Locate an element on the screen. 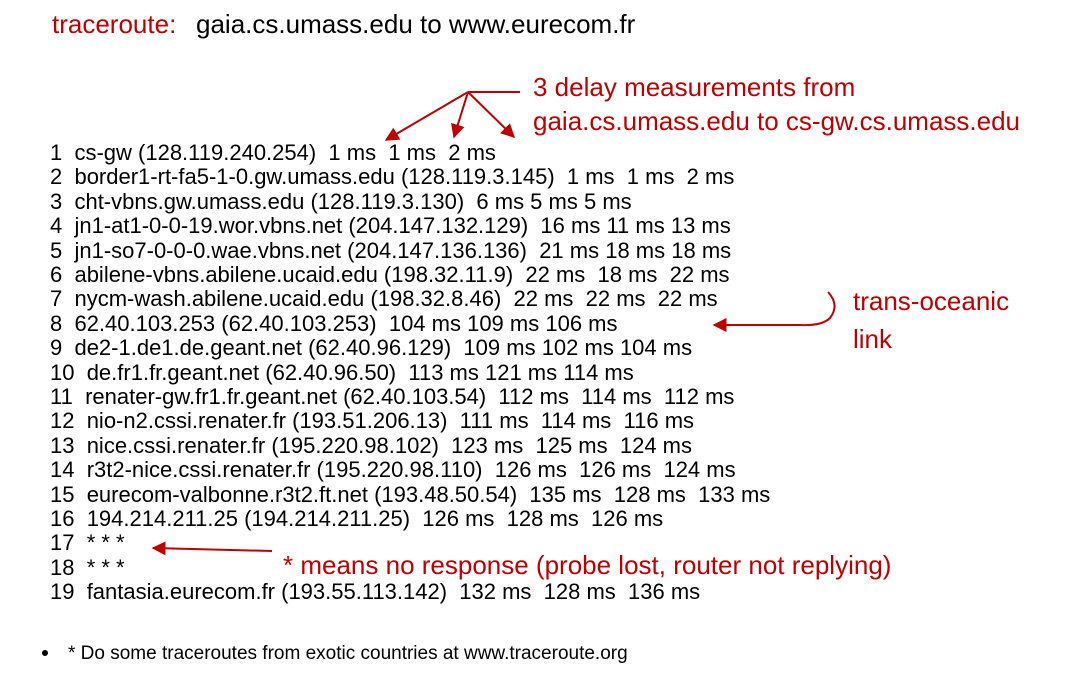 The height and width of the screenshot is (678, 1081). trace-row: 18 * * * is located at coordinates (87, 567).